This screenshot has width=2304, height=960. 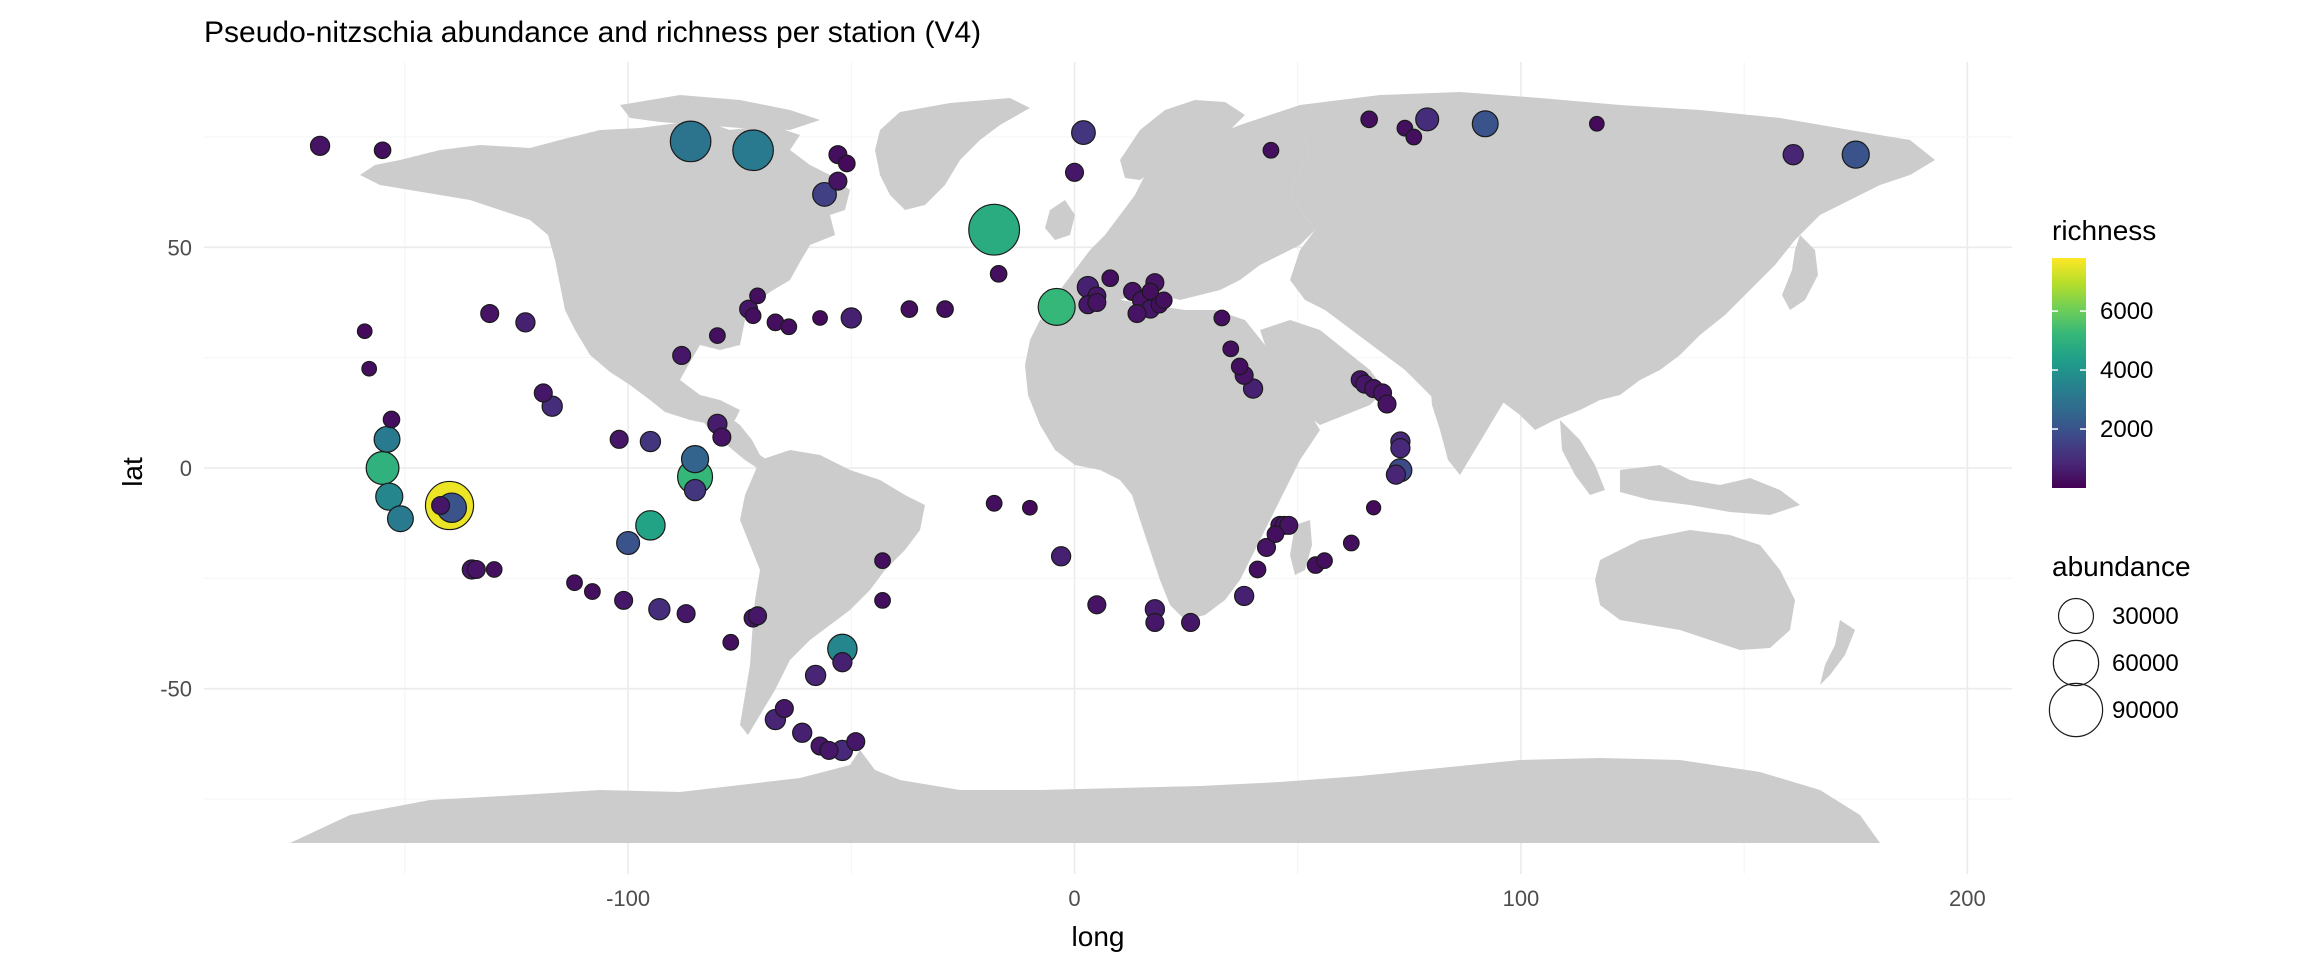 I want to click on richness-colorbar, so click(x=2069, y=373).